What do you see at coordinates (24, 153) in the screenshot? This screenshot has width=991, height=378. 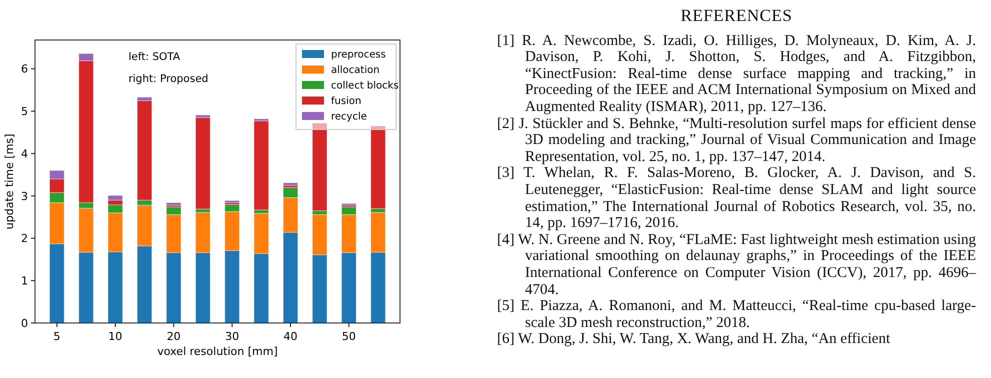 I see `y-tick-label: 4` at bounding box center [24, 153].